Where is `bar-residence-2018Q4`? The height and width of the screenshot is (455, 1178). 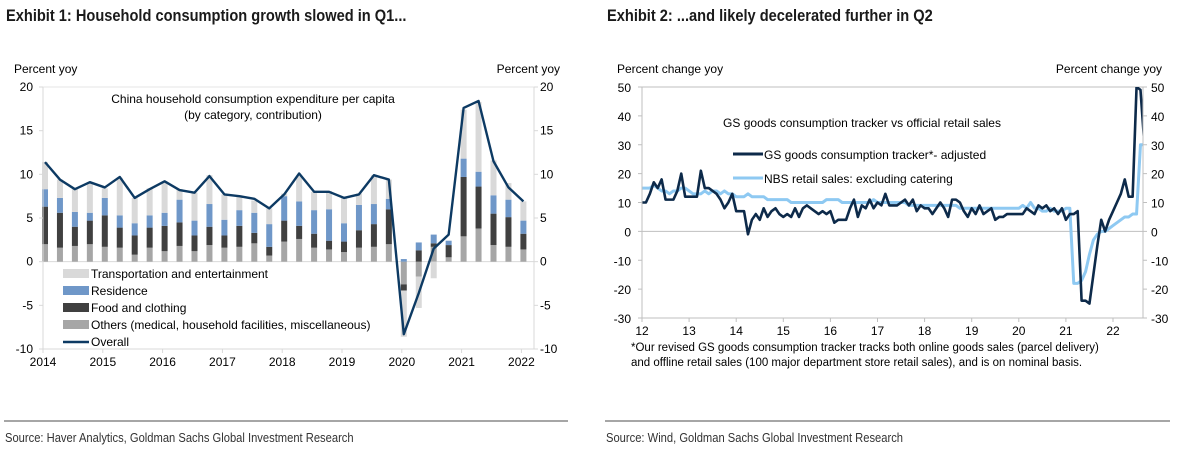
bar-residence-2018Q4 is located at coordinates (329, 225).